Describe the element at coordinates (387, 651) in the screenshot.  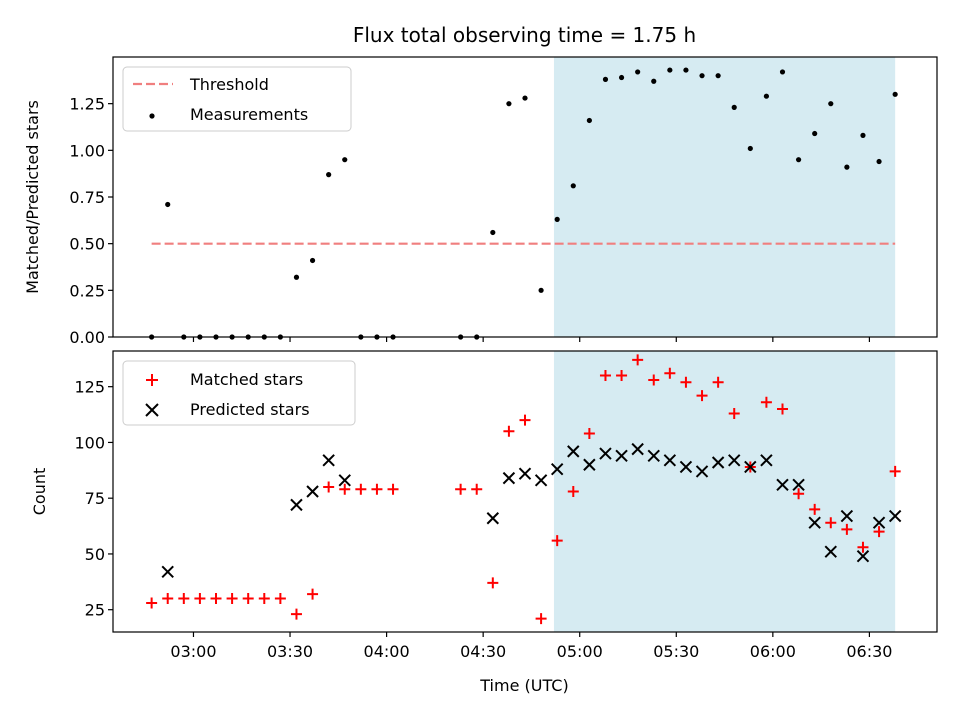
I see `xtick-label: 04:00` at that location.